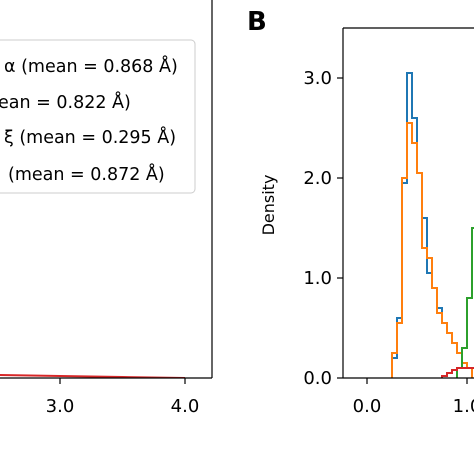 The width and height of the screenshot is (474, 474). What do you see at coordinates (367, 406) in the screenshot?
I see `panel-b-x-tick-label: 0.0` at bounding box center [367, 406].